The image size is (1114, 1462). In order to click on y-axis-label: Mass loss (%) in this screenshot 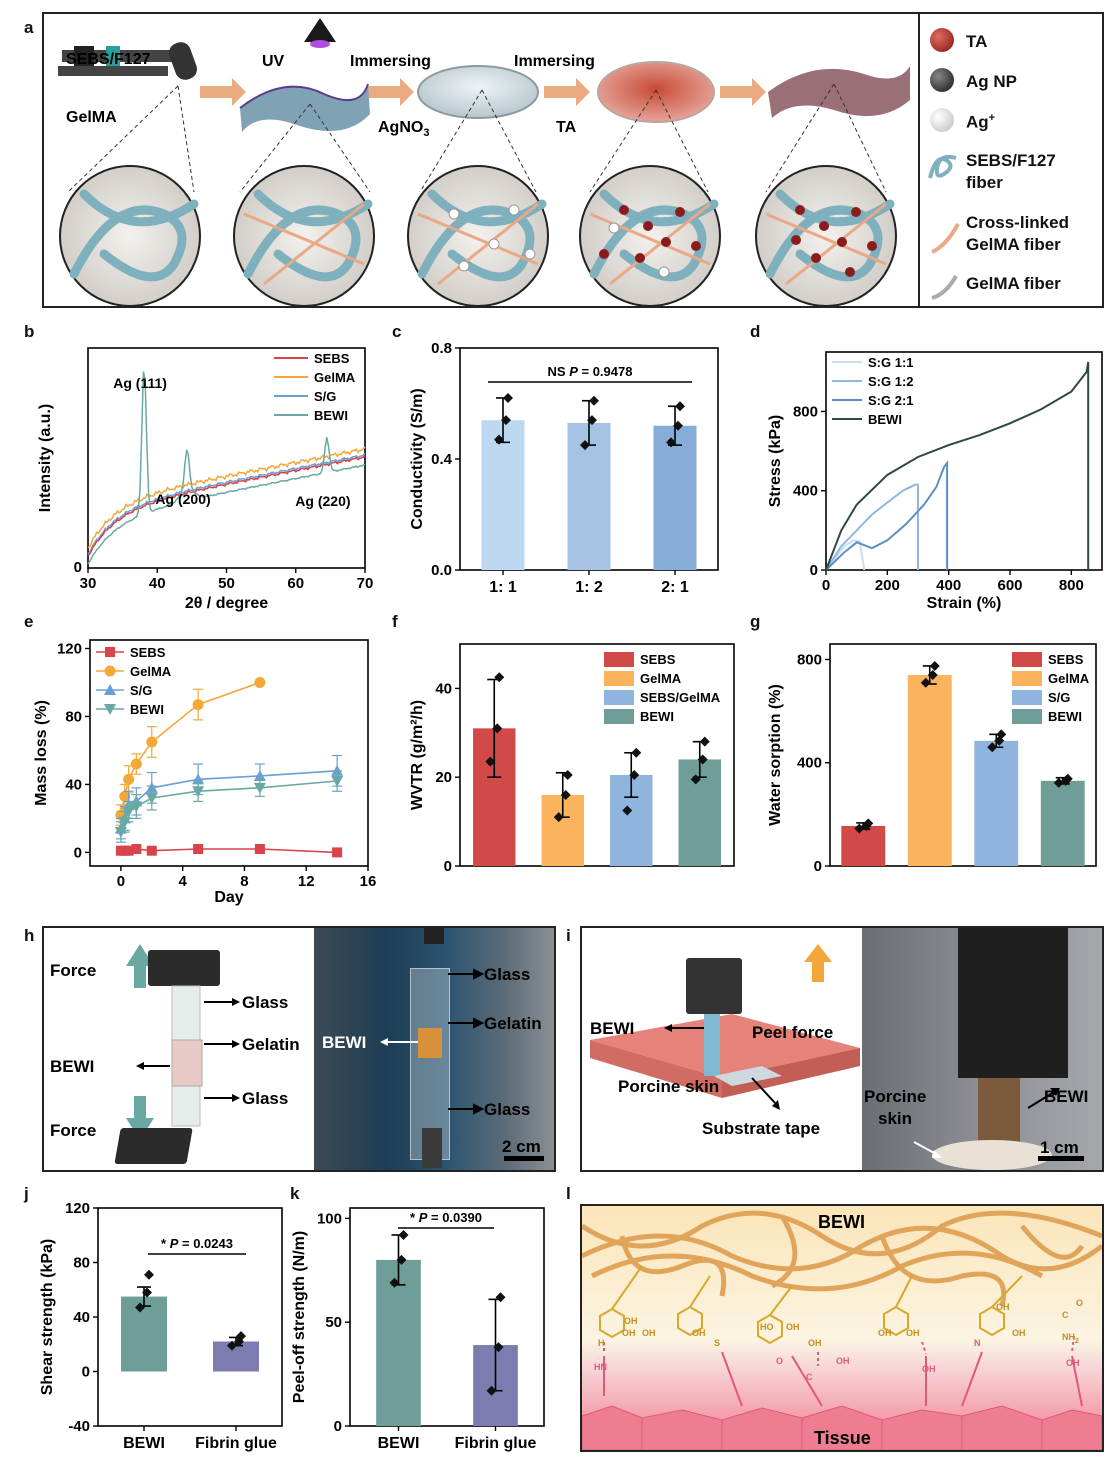, I will do `click(41, 753)`.